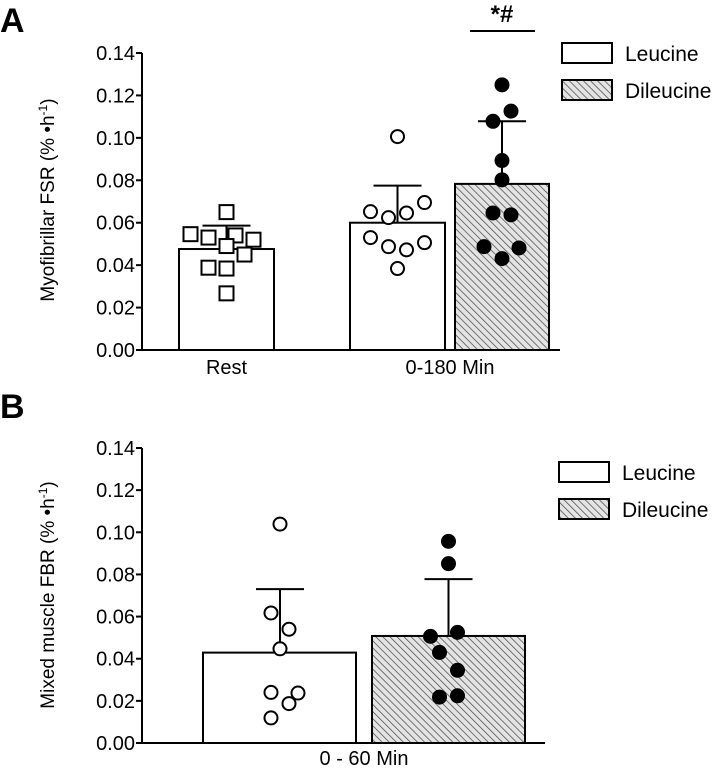 The width and height of the screenshot is (720, 774). Describe the element at coordinates (450, 368) in the screenshot. I see `x-tick-label: 0-180 Min` at that location.